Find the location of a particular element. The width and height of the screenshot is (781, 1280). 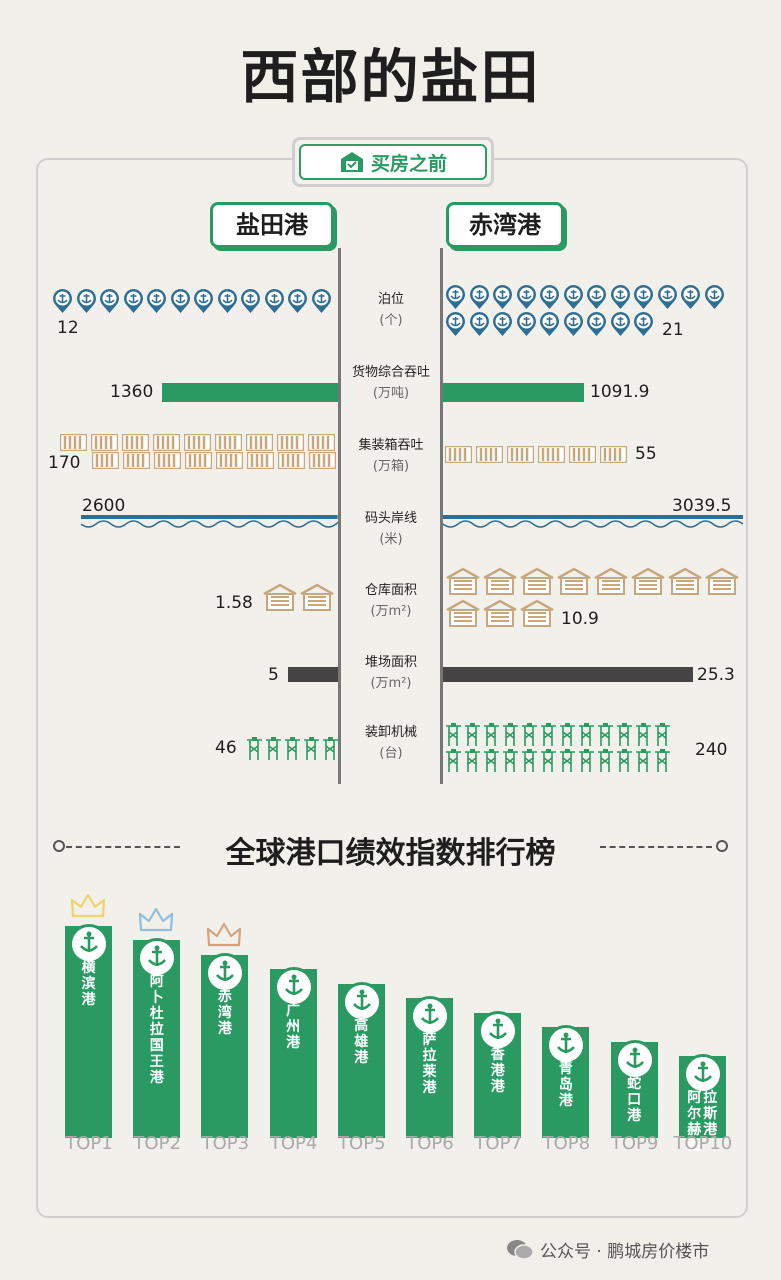

ranking-bar-label: 横滨港 is located at coordinates (88, 984).